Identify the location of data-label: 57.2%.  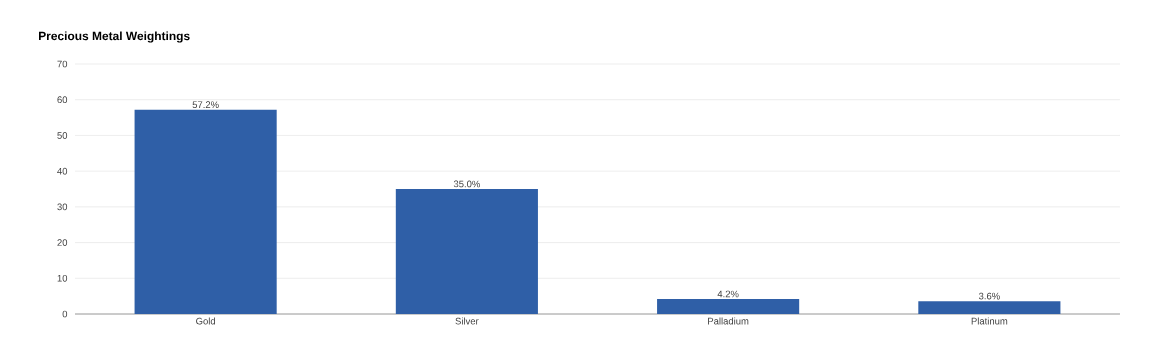
(205, 105).